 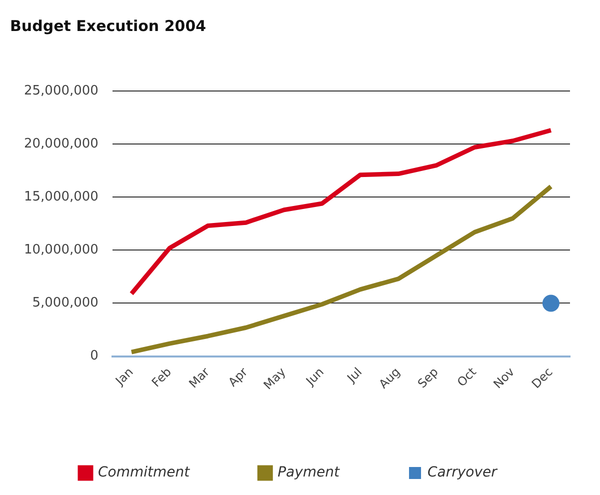 I want to click on y-tick-label: 10,000,000, so click(x=61, y=250).